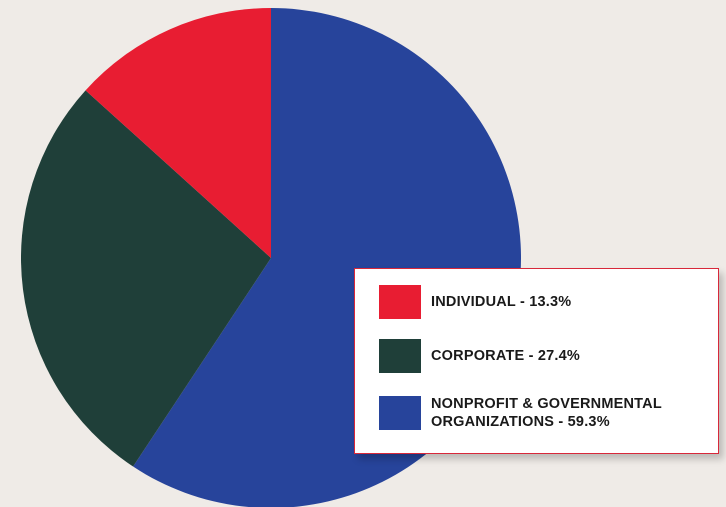 The height and width of the screenshot is (507, 726). I want to click on legend-value-nonprofit: 59.3%, so click(588, 422).